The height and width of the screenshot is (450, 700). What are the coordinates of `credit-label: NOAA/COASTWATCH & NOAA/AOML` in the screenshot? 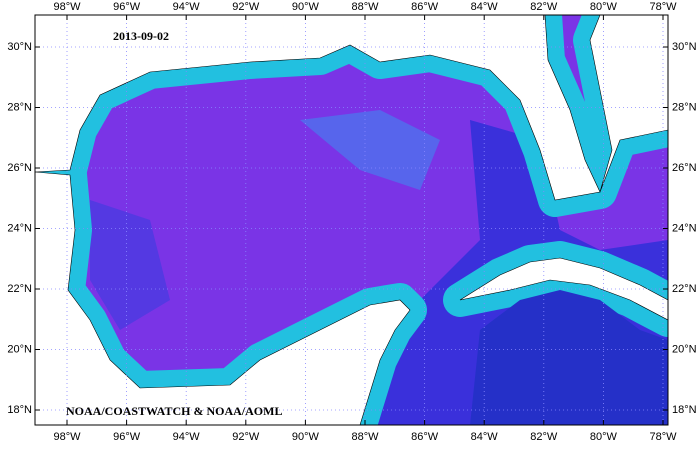 It's located at (174, 411).